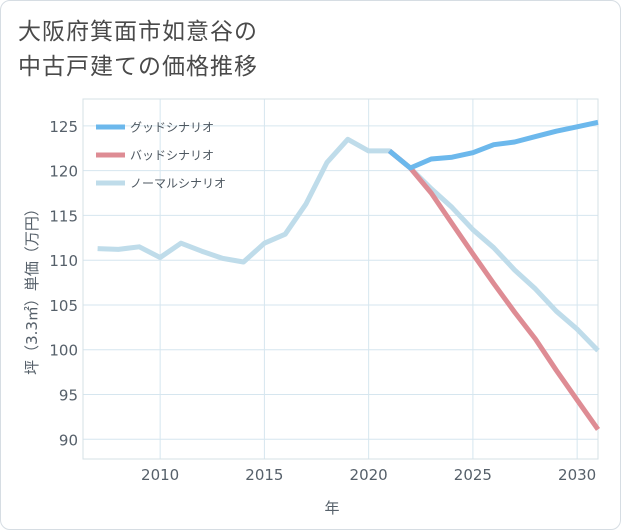 Image resolution: width=621 pixels, height=530 pixels. What do you see at coordinates (63, 351) in the screenshot?
I see `y-tick-100: 100` at bounding box center [63, 351].